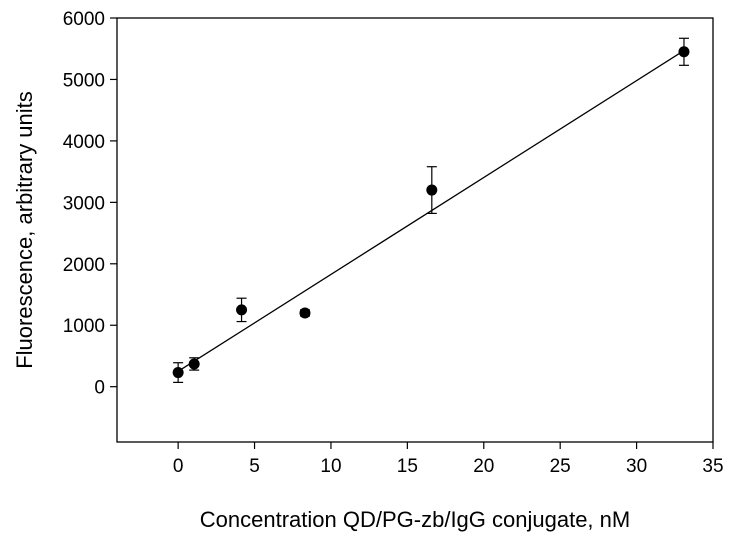 This screenshot has width=734, height=536. I want to click on y-tick-label: 3000, so click(84, 203).